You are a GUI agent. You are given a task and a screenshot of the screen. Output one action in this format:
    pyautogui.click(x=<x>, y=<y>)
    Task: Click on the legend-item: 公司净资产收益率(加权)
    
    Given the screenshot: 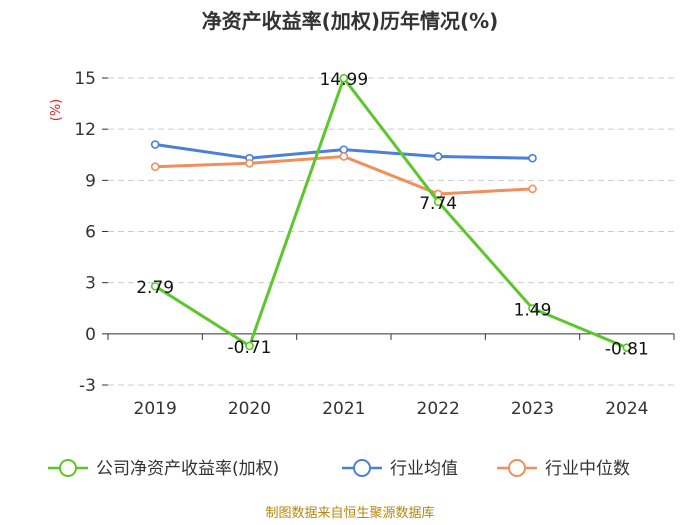 What is the action you would take?
    pyautogui.click(x=163, y=469)
    